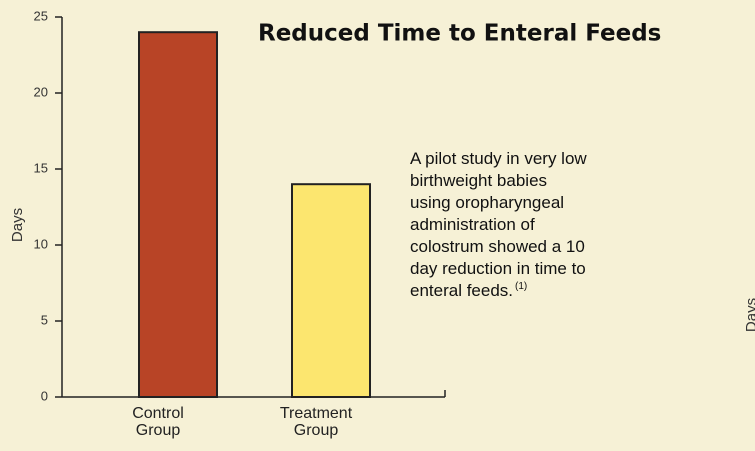 This screenshot has height=451, width=755. What do you see at coordinates (749, 315) in the screenshot?
I see `cropped-axis-label: Days` at bounding box center [749, 315].